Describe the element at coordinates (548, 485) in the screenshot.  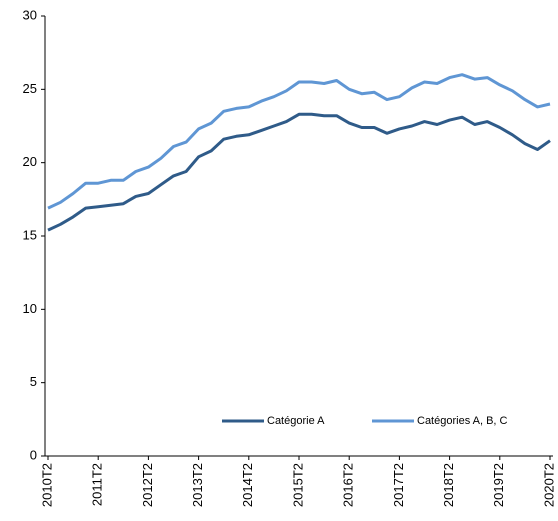
I see `x-tick-label: 2020T2` at that location.